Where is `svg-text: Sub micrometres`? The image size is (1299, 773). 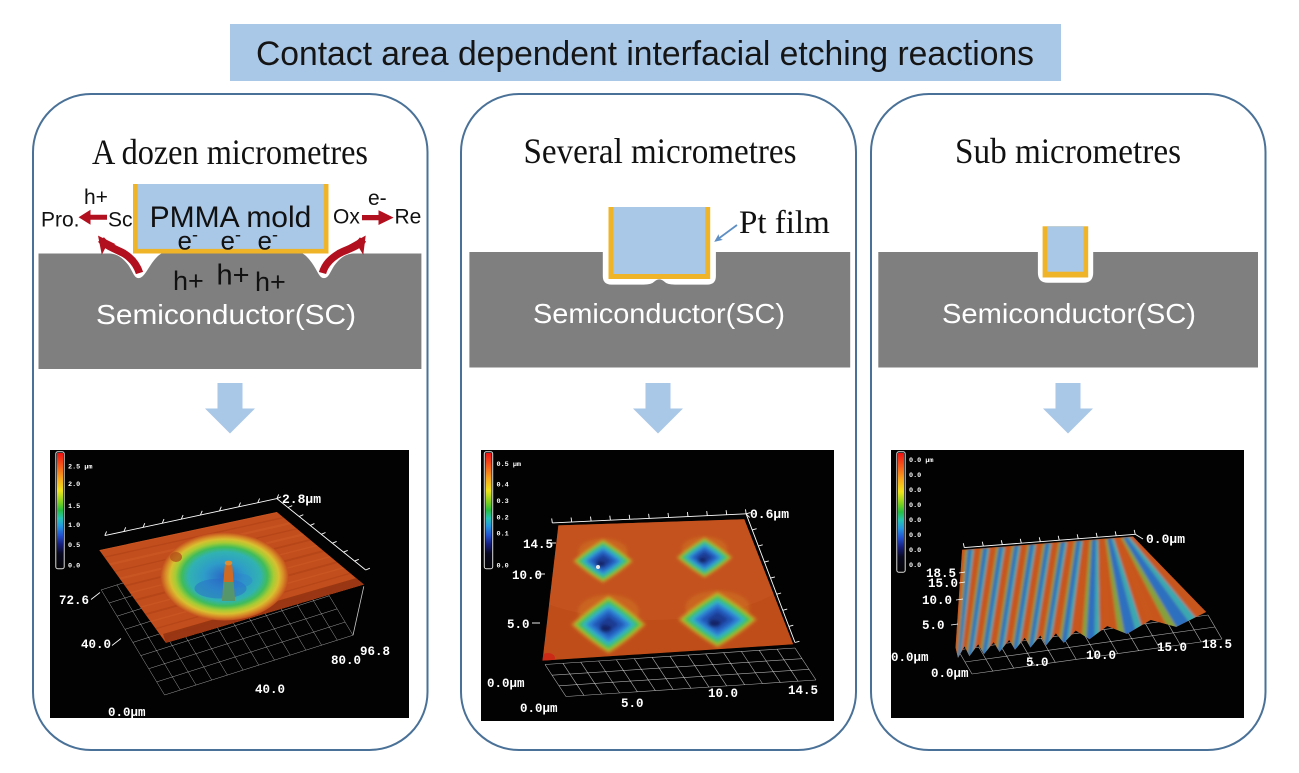 svg-text: Sub micrometres is located at coordinates (1068, 151).